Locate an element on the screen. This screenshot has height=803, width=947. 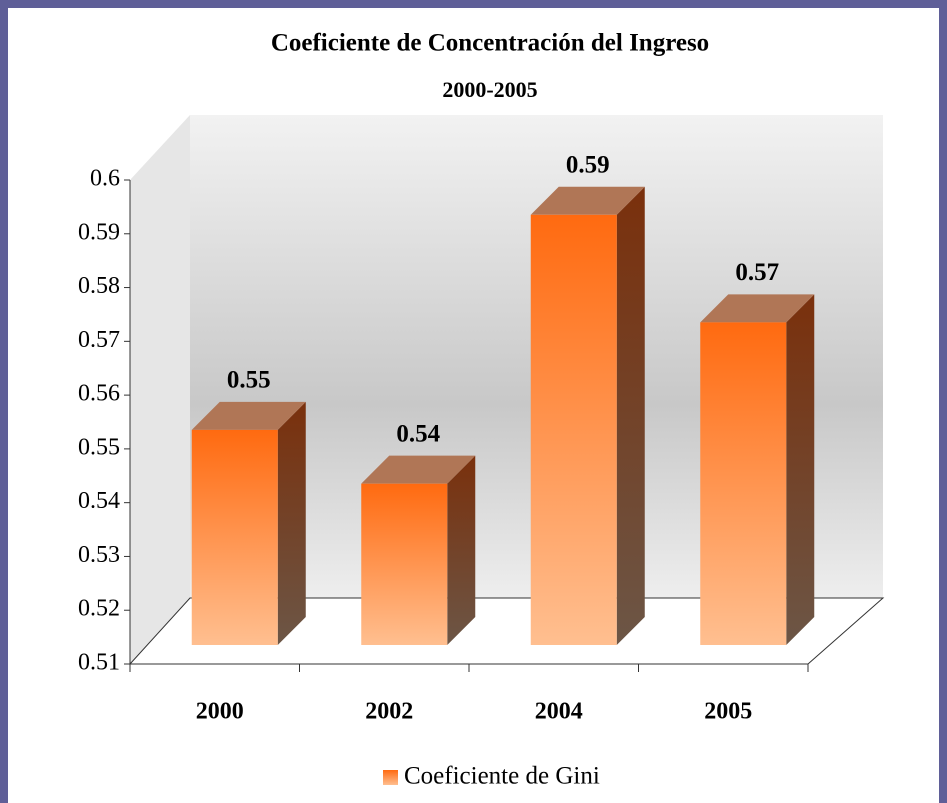
y-tick-label: 0.52 is located at coordinates (99, 609).